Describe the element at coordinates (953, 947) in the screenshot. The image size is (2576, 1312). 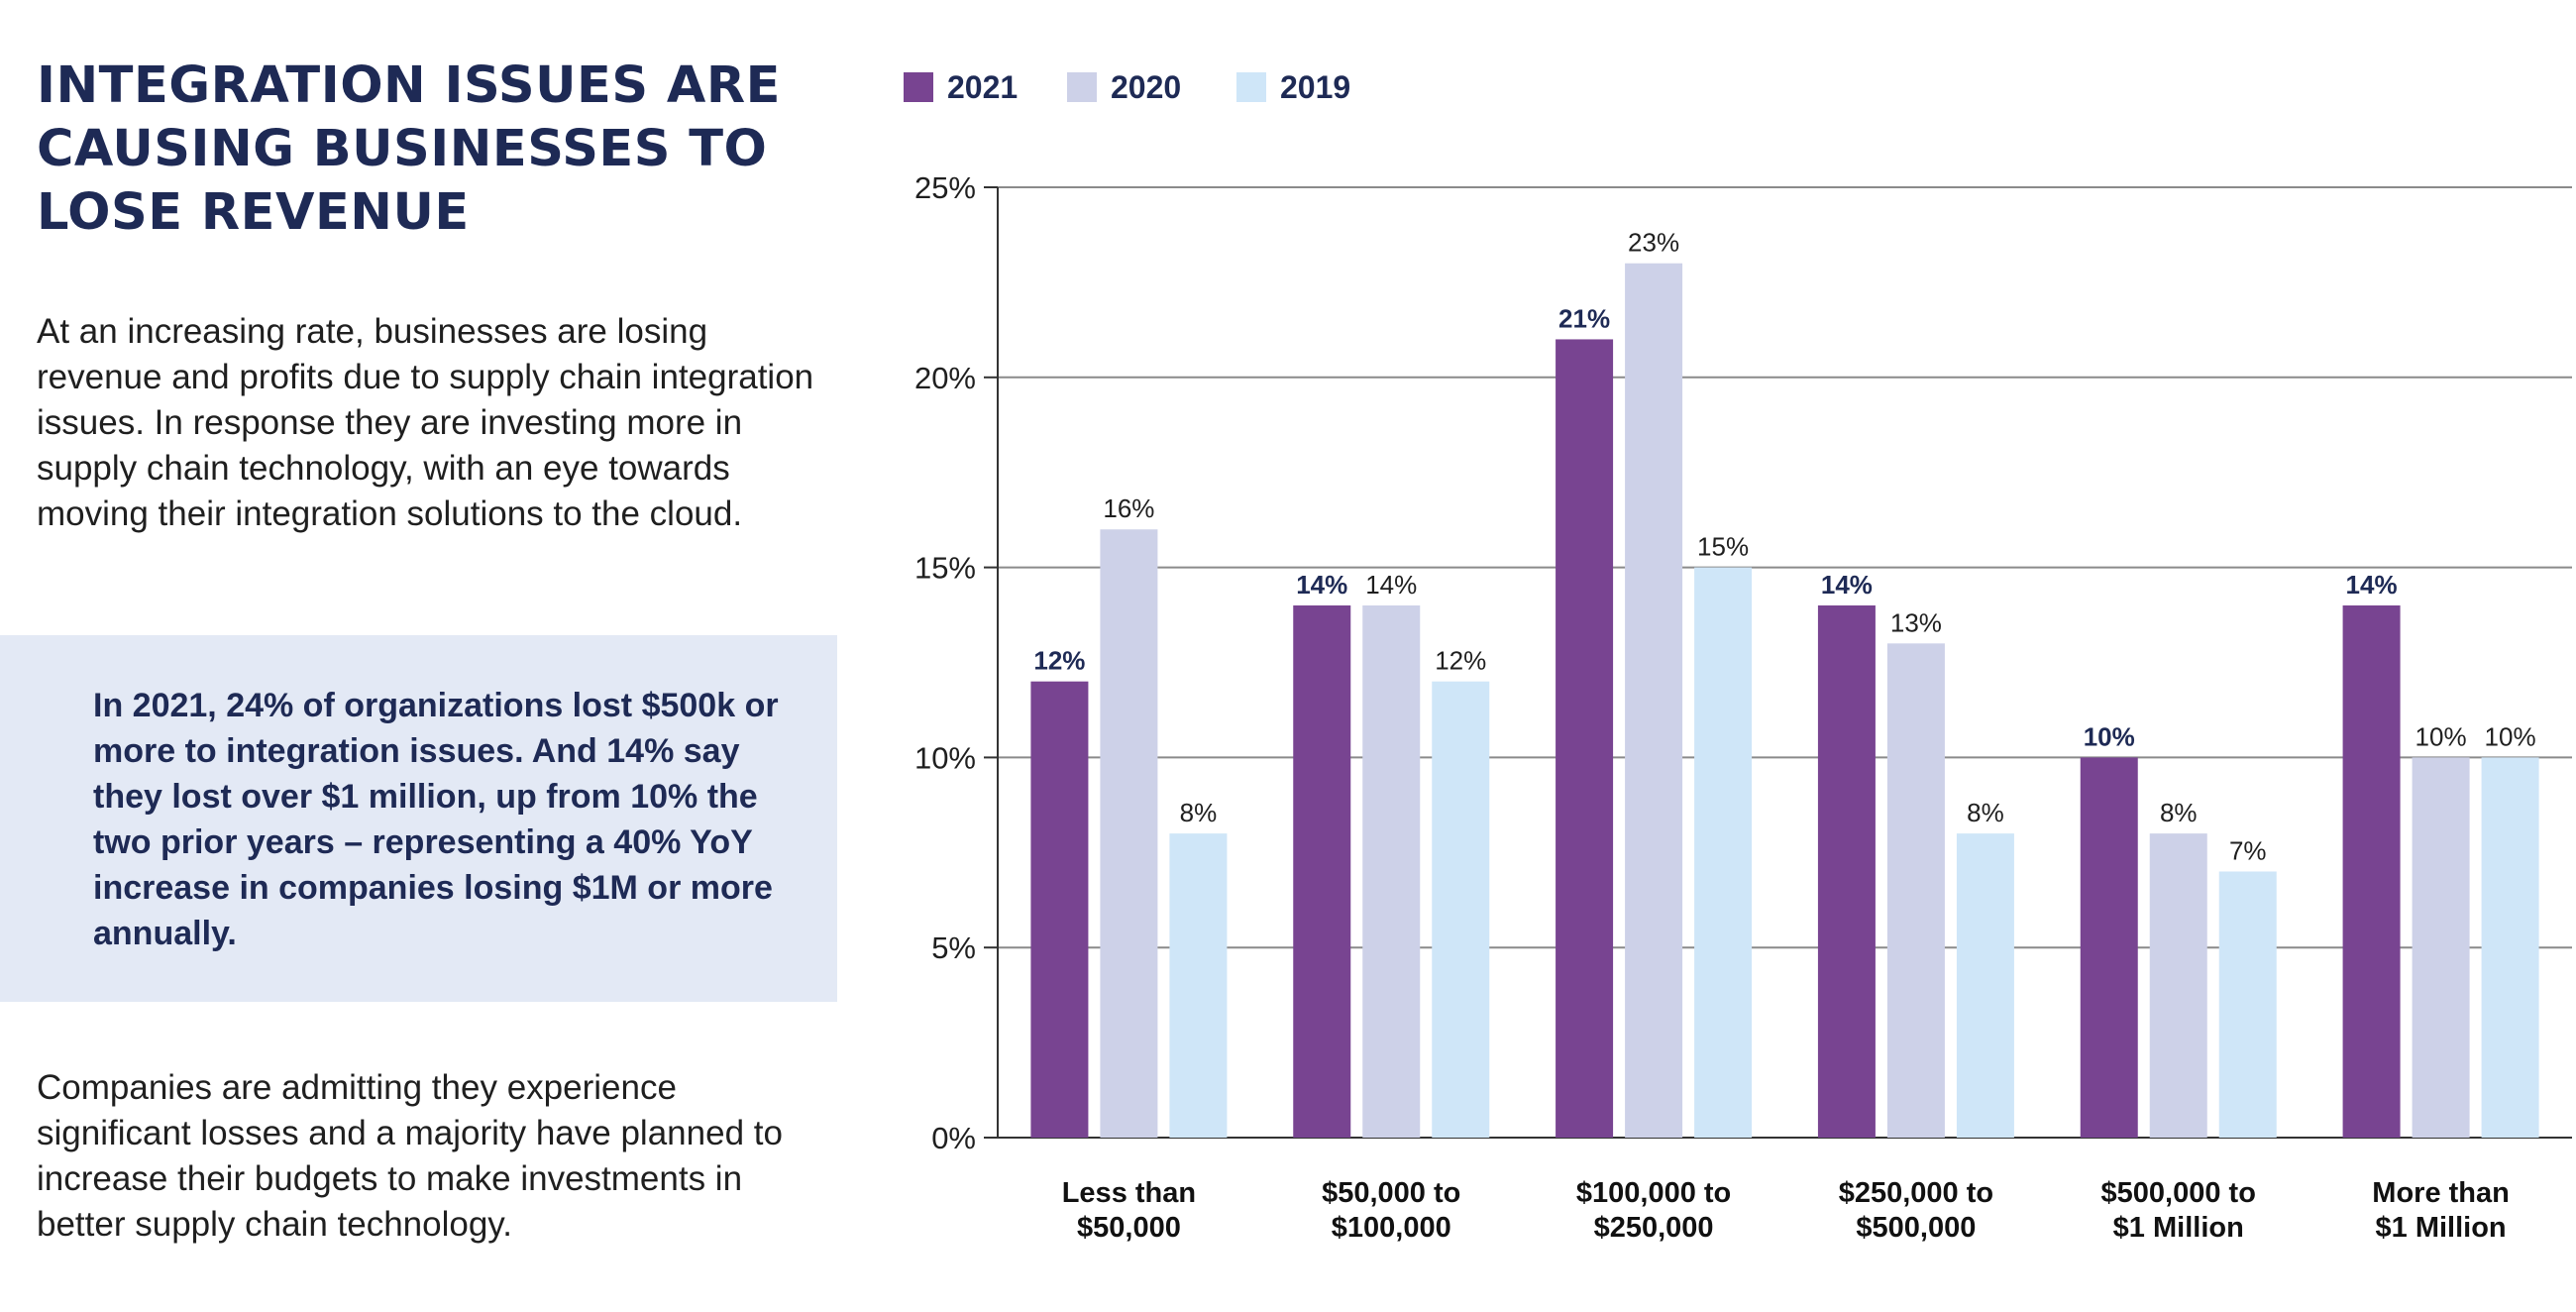
I see `y-tick-label: 5%` at that location.